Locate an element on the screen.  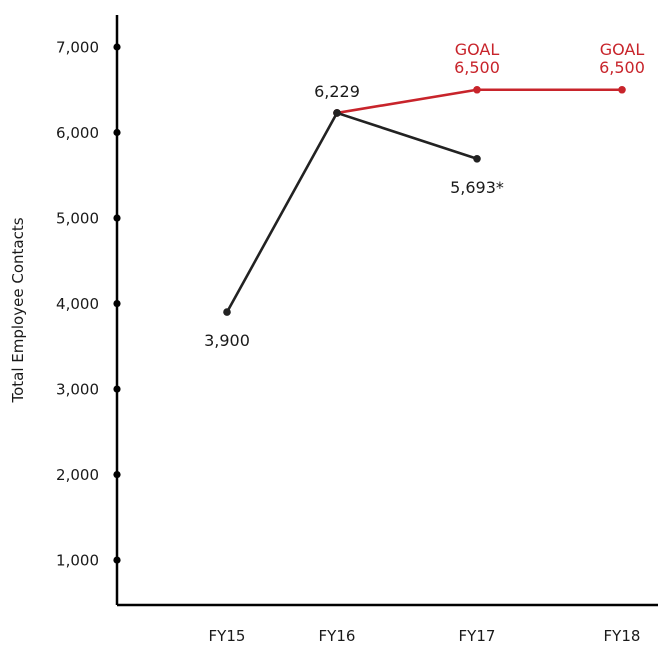
actual-data-label: 6,229 is located at coordinates (337, 91).